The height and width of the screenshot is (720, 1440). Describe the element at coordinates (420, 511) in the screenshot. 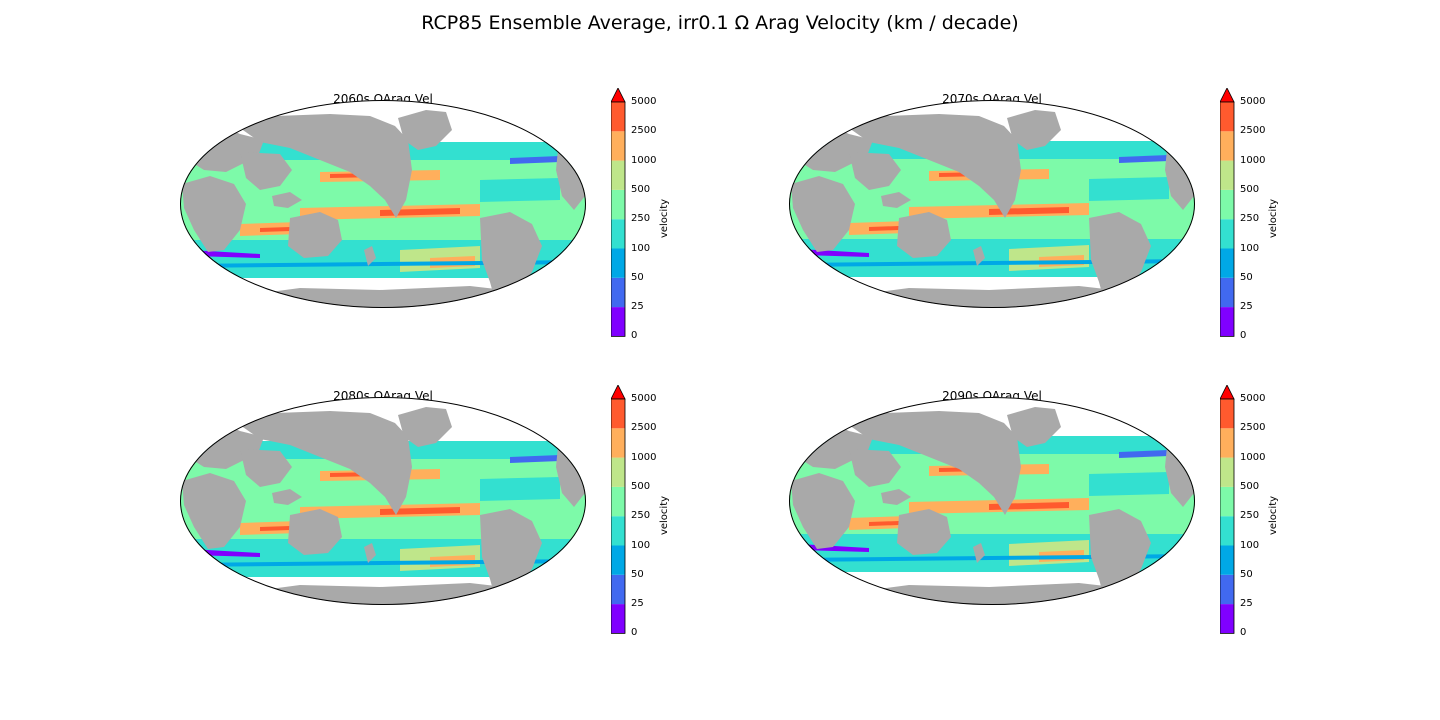

I see `band-equator-peak` at that location.